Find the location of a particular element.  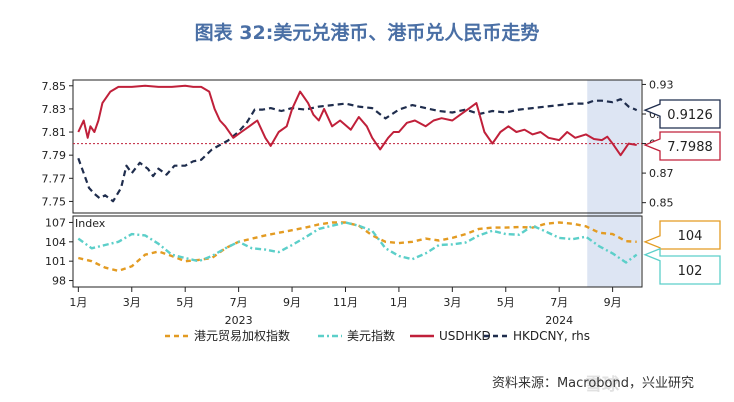

y-right-tick-label: 0.87 is located at coordinates (661, 173).